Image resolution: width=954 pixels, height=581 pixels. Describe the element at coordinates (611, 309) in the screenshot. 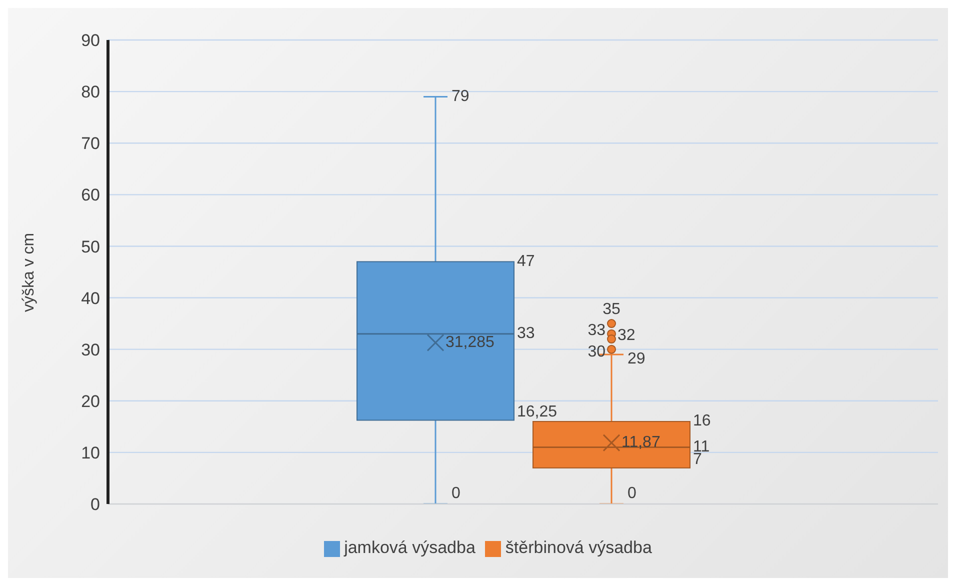

I see `annotation: 35` at that location.